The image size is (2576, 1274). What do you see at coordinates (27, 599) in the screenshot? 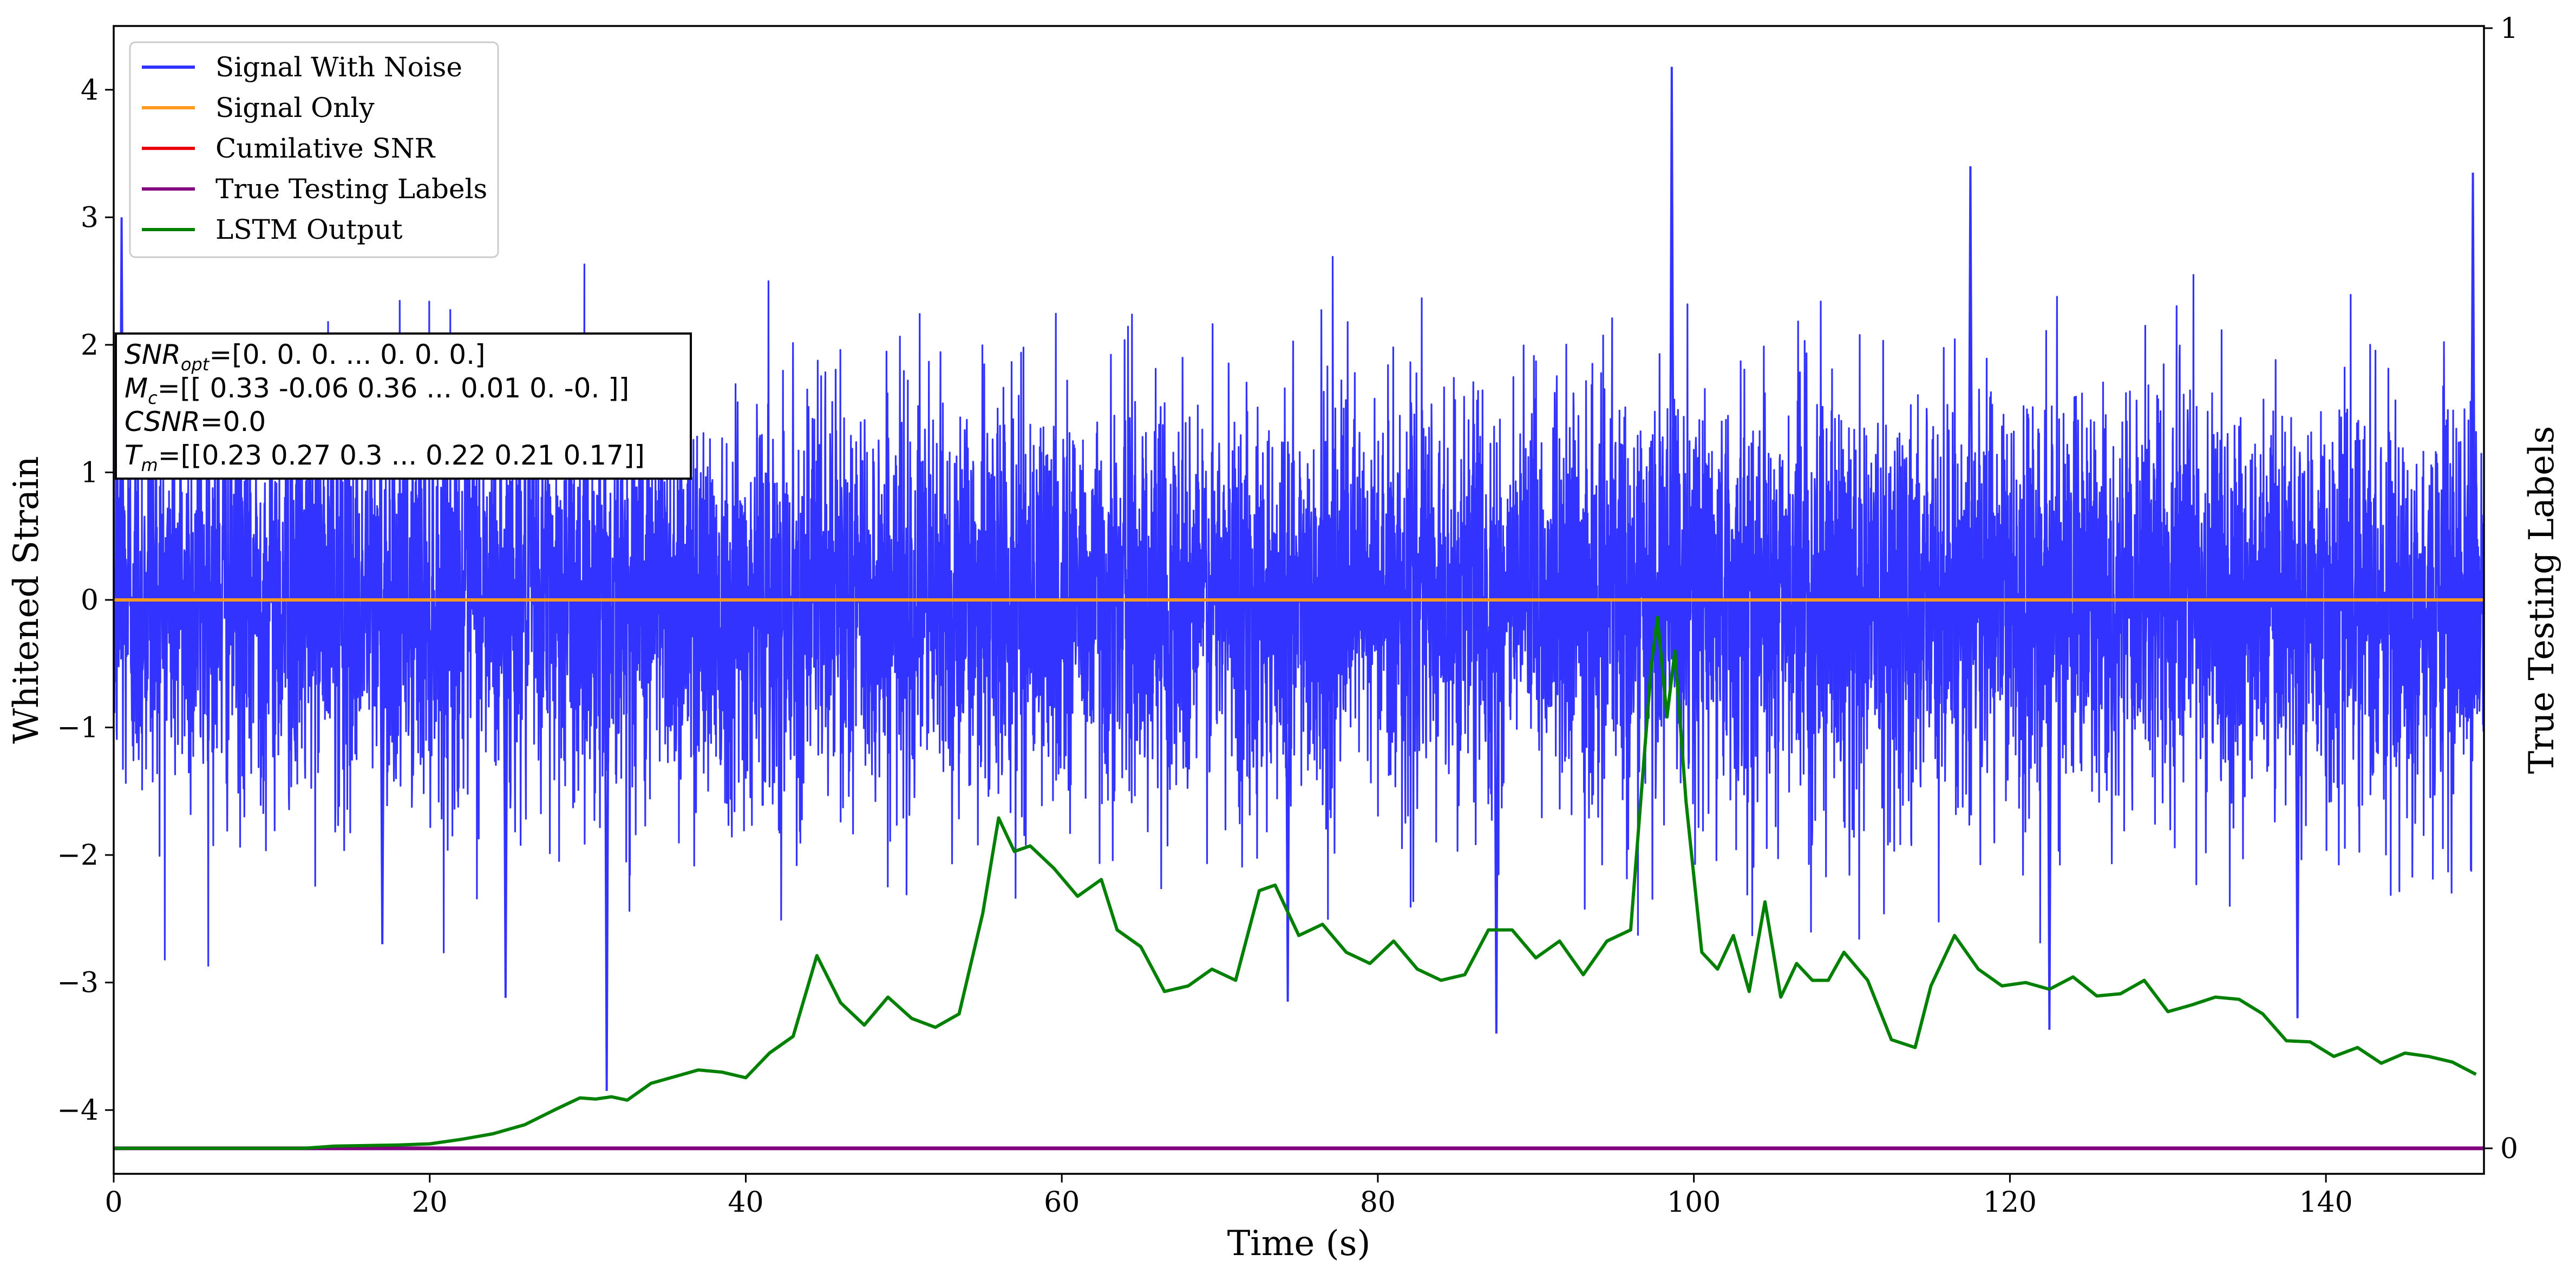
I see `y-axis-label: Whitened Strain` at bounding box center [27, 599].